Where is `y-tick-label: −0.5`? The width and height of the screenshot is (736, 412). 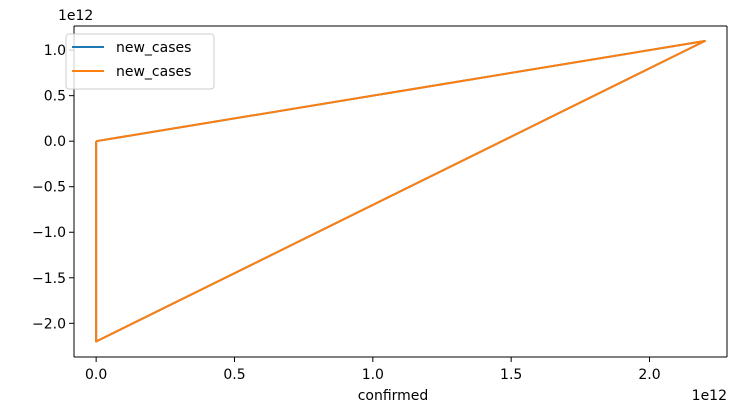
y-tick-label: −0.5 is located at coordinates (49, 188).